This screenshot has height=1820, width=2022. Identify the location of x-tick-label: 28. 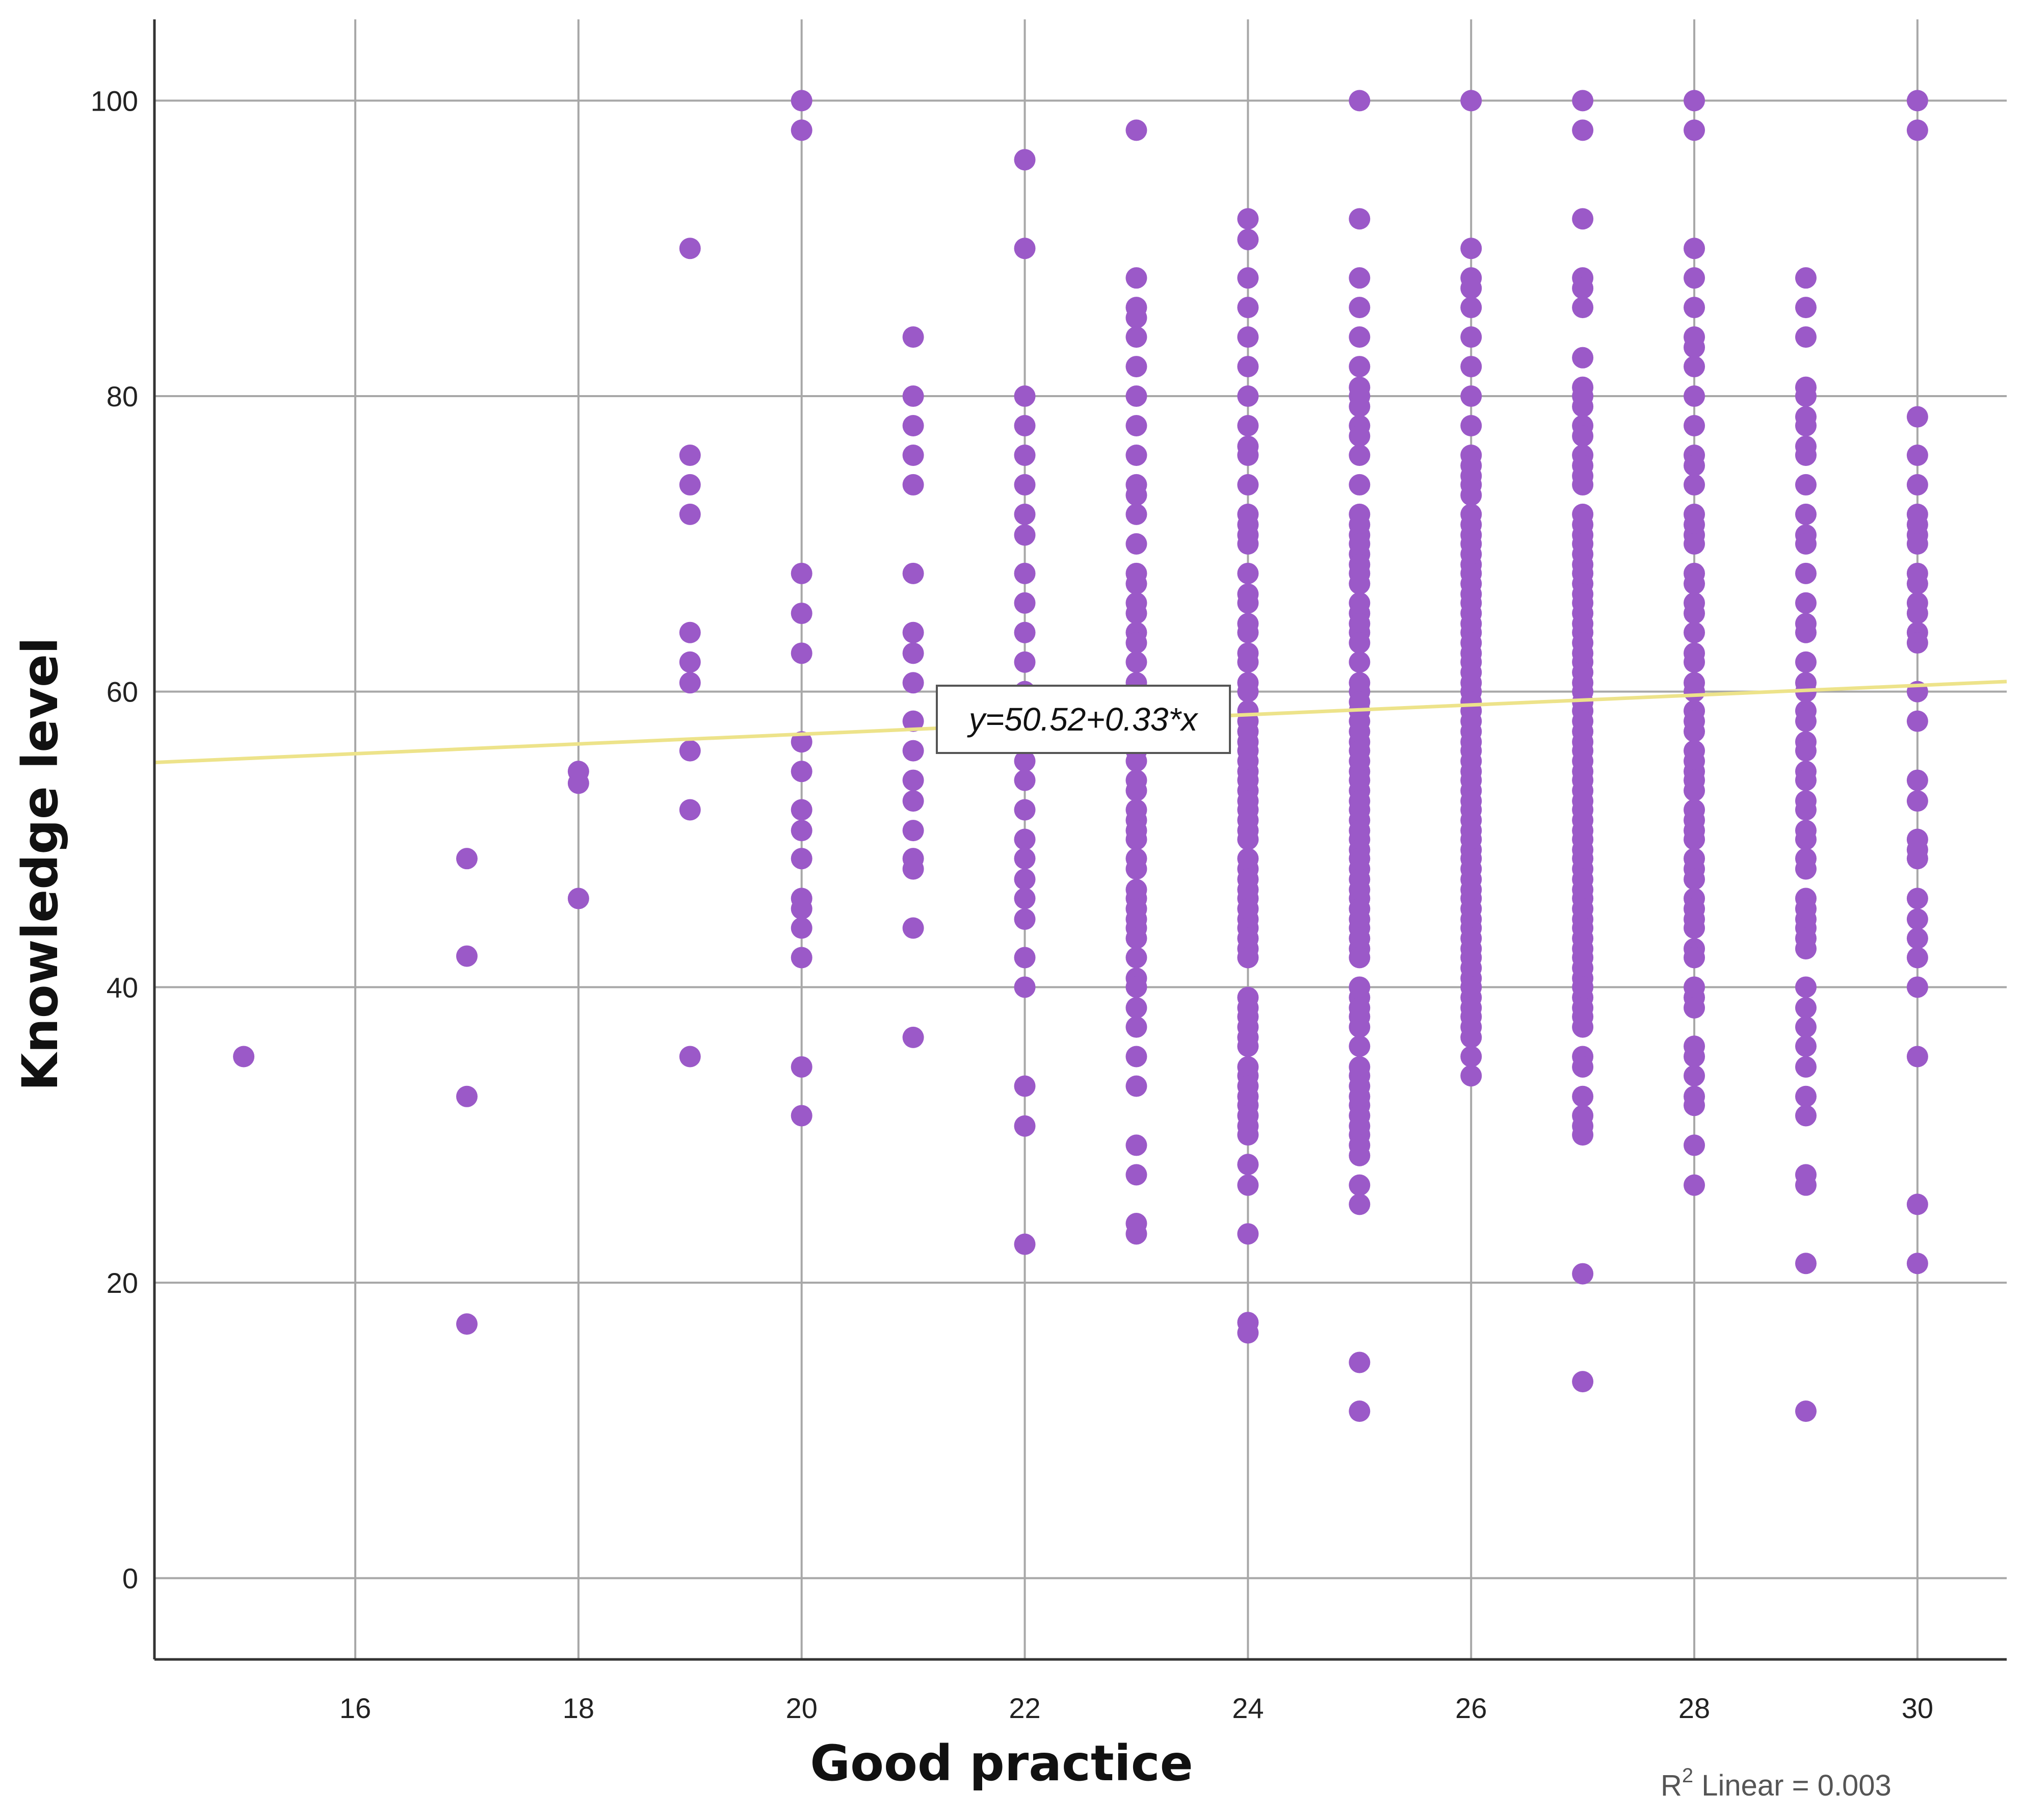
(1694, 1708).